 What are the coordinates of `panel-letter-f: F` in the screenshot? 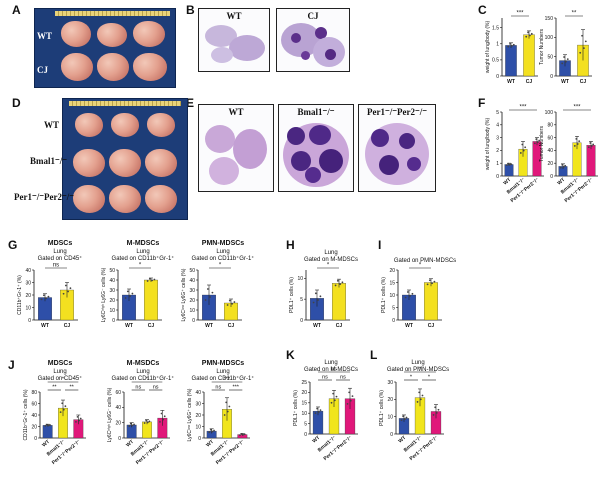 It's located at (482, 103).